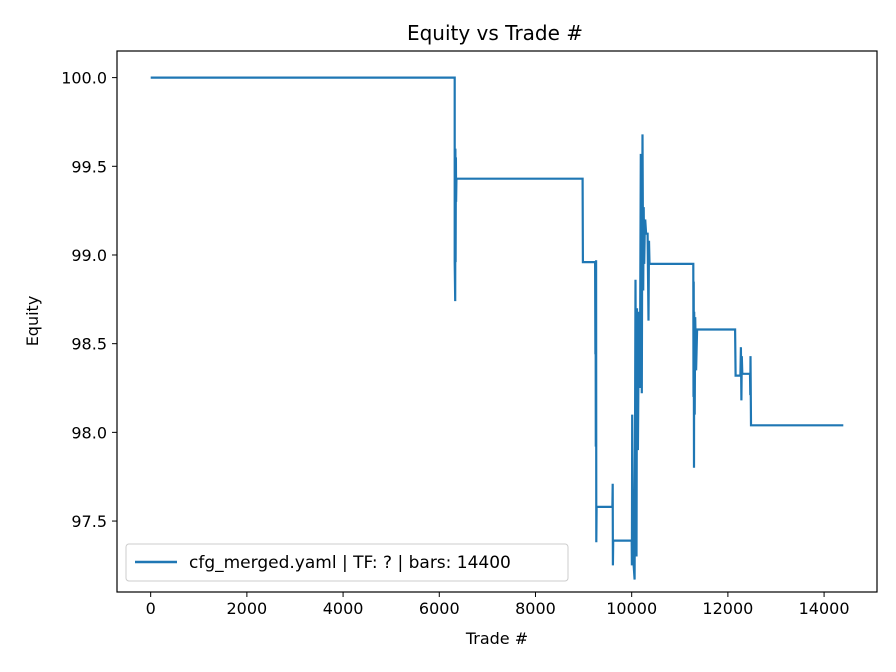 This screenshot has height=672, width=896. Describe the element at coordinates (535, 608) in the screenshot. I see `x-tick-label: 8000` at that location.